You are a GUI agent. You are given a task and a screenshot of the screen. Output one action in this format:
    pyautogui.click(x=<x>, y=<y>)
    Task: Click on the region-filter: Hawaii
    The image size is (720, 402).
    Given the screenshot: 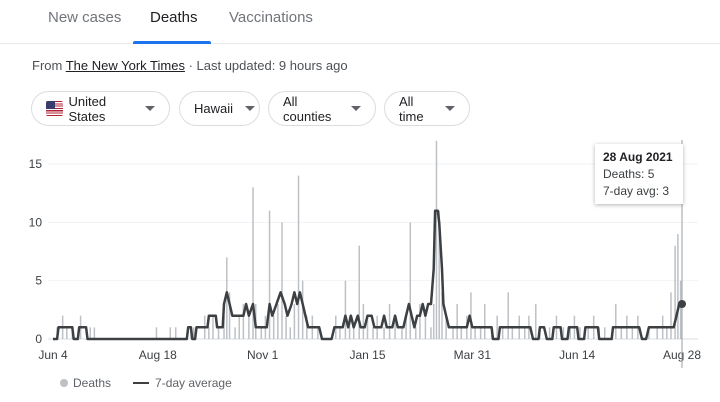 What is the action you would take?
    pyautogui.click(x=219, y=108)
    